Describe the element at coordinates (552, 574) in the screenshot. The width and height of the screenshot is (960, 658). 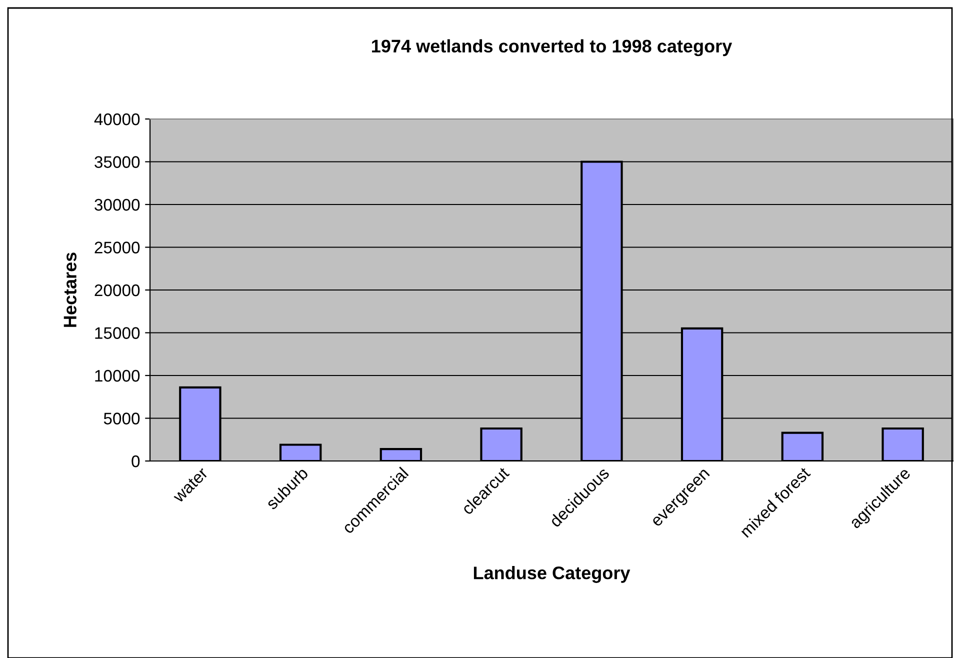
I see `x-axis-title: Landuse Category` at that location.